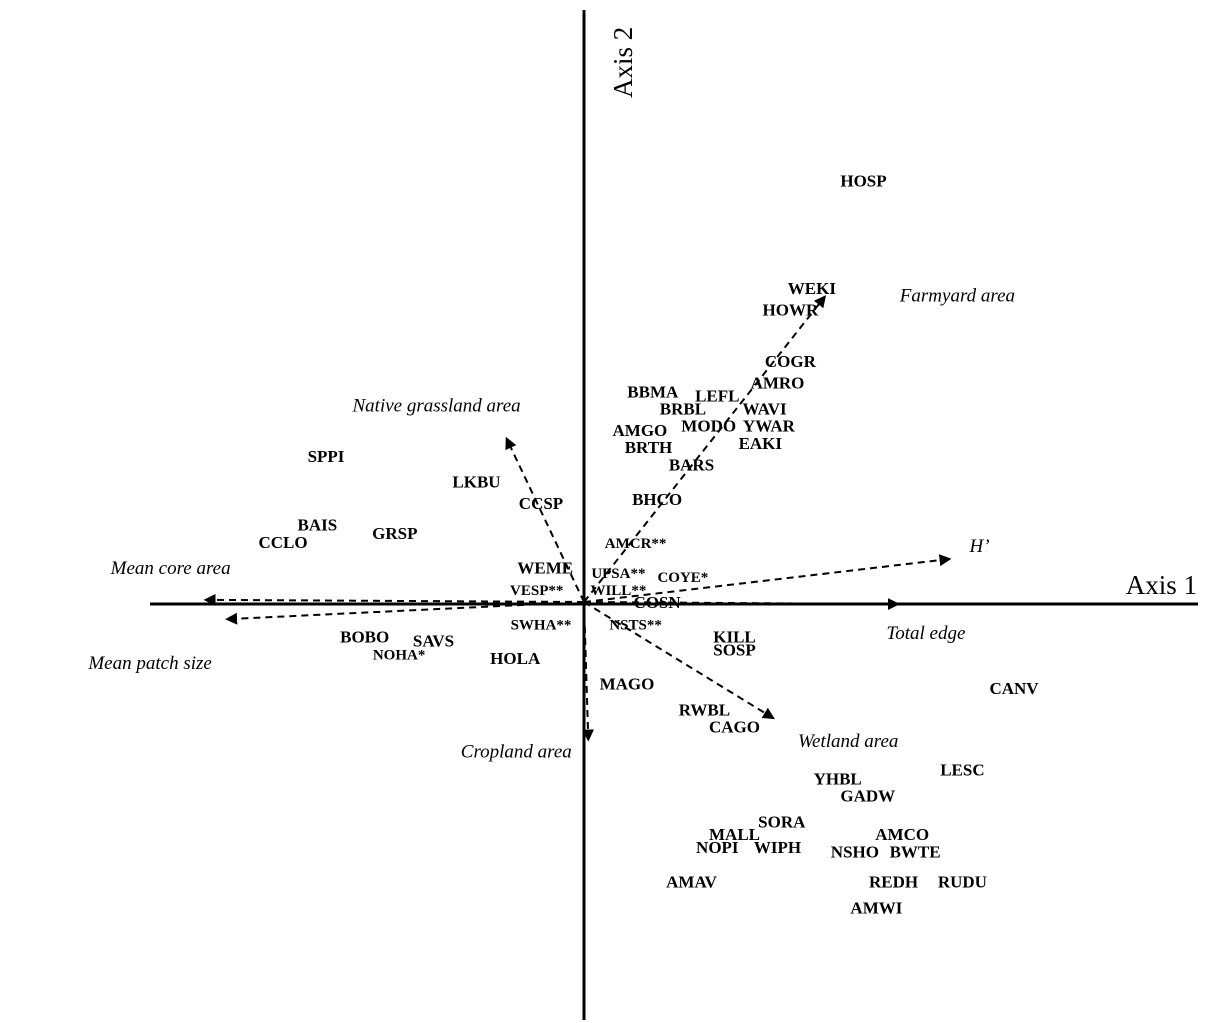  Describe the element at coordinates (476, 482) in the screenshot. I see `species-point-lkbu: LKBU` at that location.